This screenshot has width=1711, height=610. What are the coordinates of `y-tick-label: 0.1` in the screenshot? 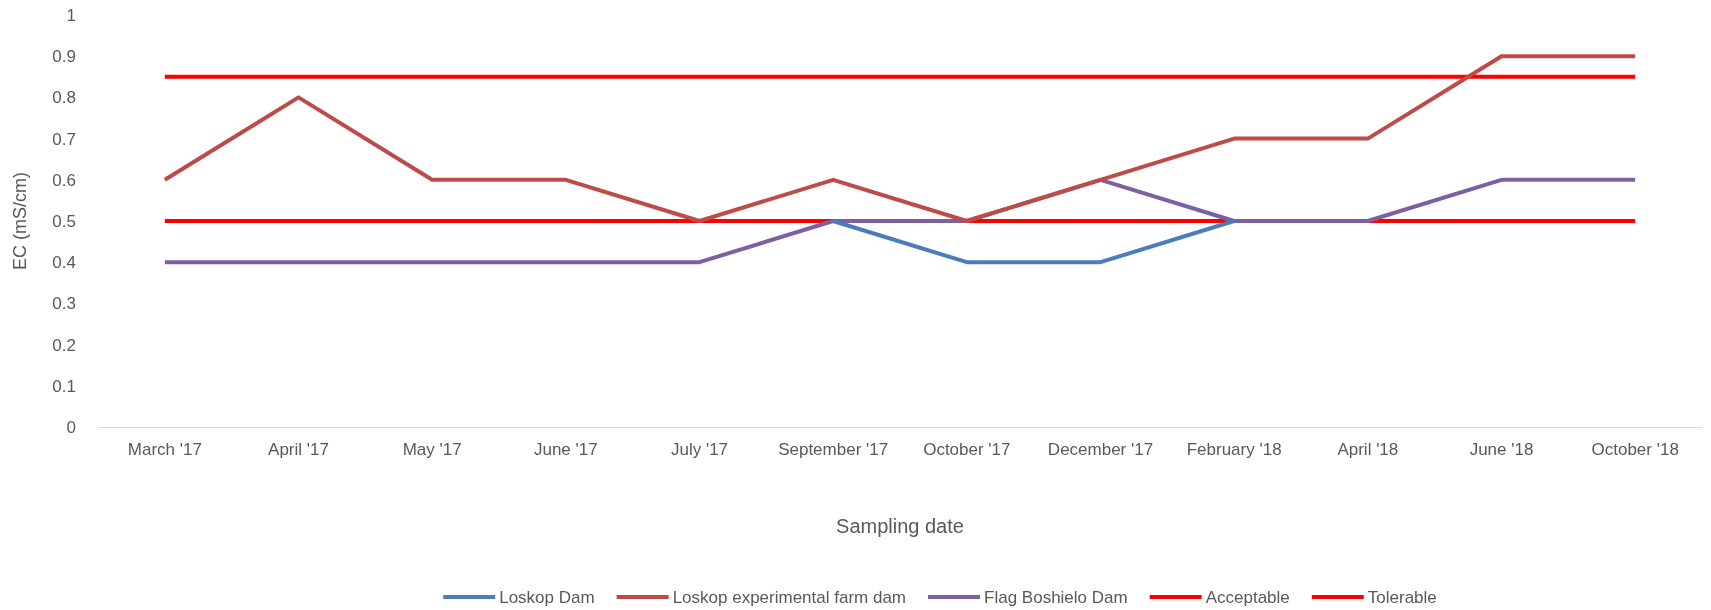 It's located at (64, 386).